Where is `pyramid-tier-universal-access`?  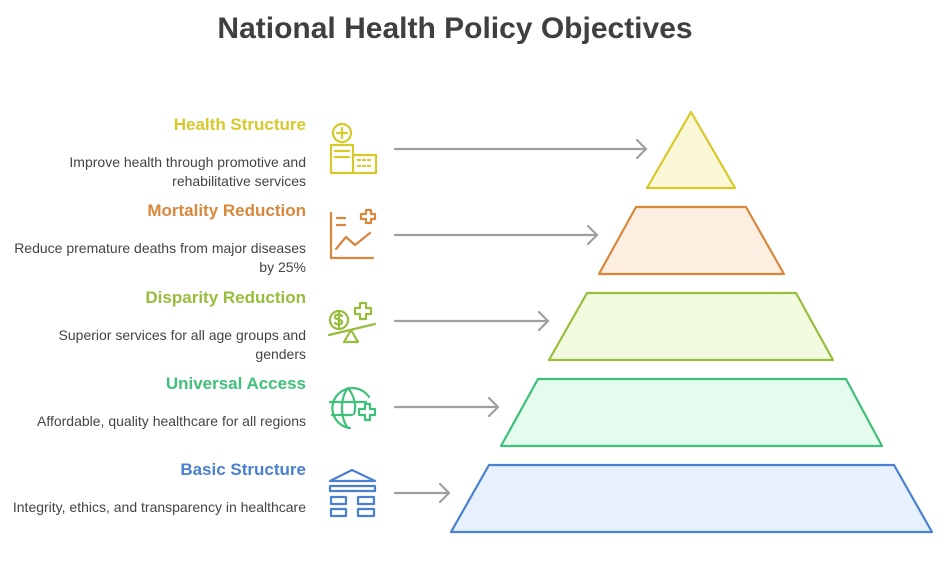 pyramid-tier-universal-access is located at coordinates (691, 412).